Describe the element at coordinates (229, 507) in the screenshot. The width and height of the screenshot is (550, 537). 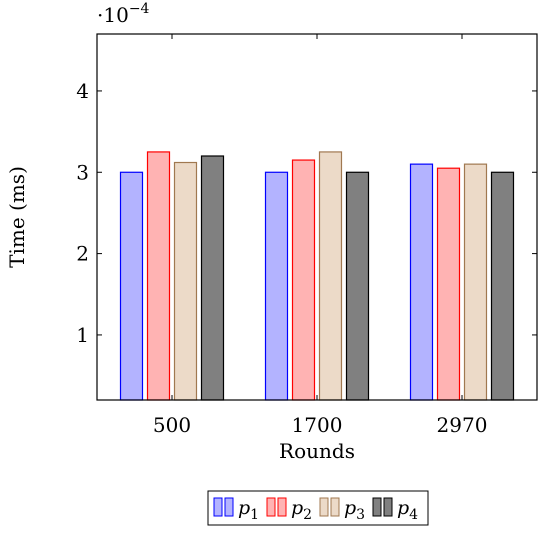
I see `legend-swatch-p1-b` at that location.